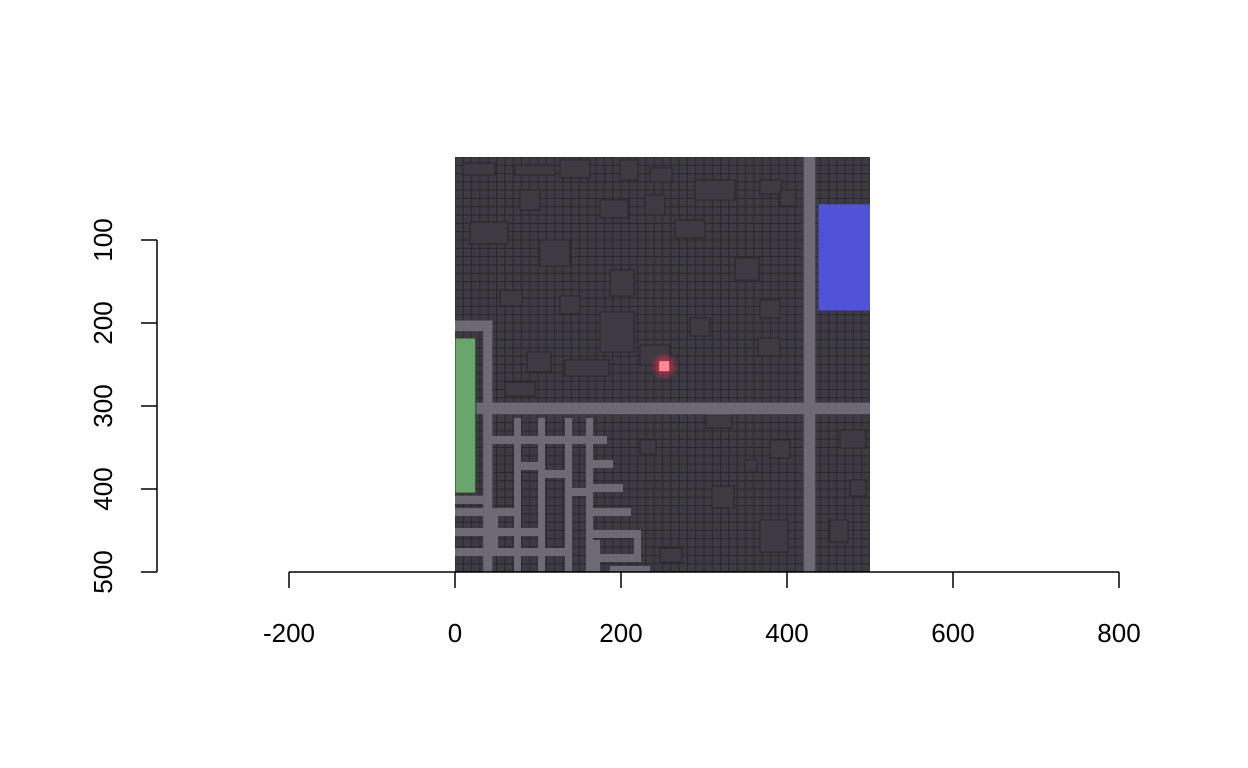  Describe the element at coordinates (702, 609) in the screenshot. I see `x-axis: -200 0 200 400 600 800` at that location.